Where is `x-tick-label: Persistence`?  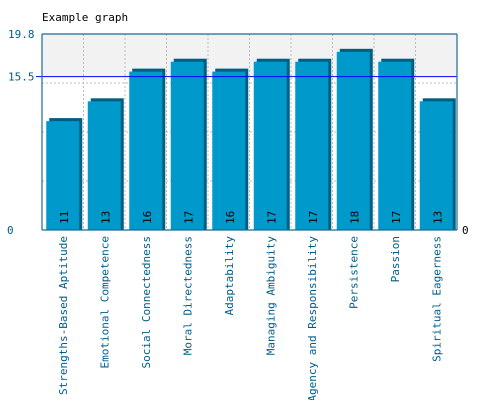
x-tick-label: Persistence is located at coordinates (353, 272).